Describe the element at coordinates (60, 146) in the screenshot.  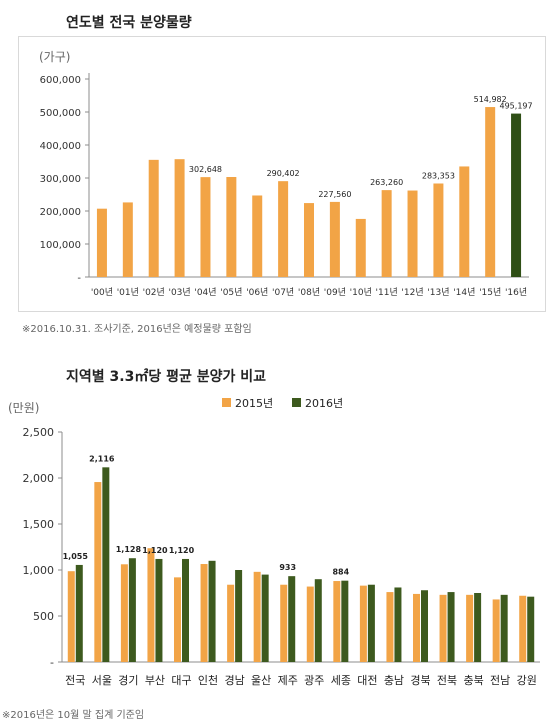
I see `chart1-y-tick-label: 400,000` at that location.